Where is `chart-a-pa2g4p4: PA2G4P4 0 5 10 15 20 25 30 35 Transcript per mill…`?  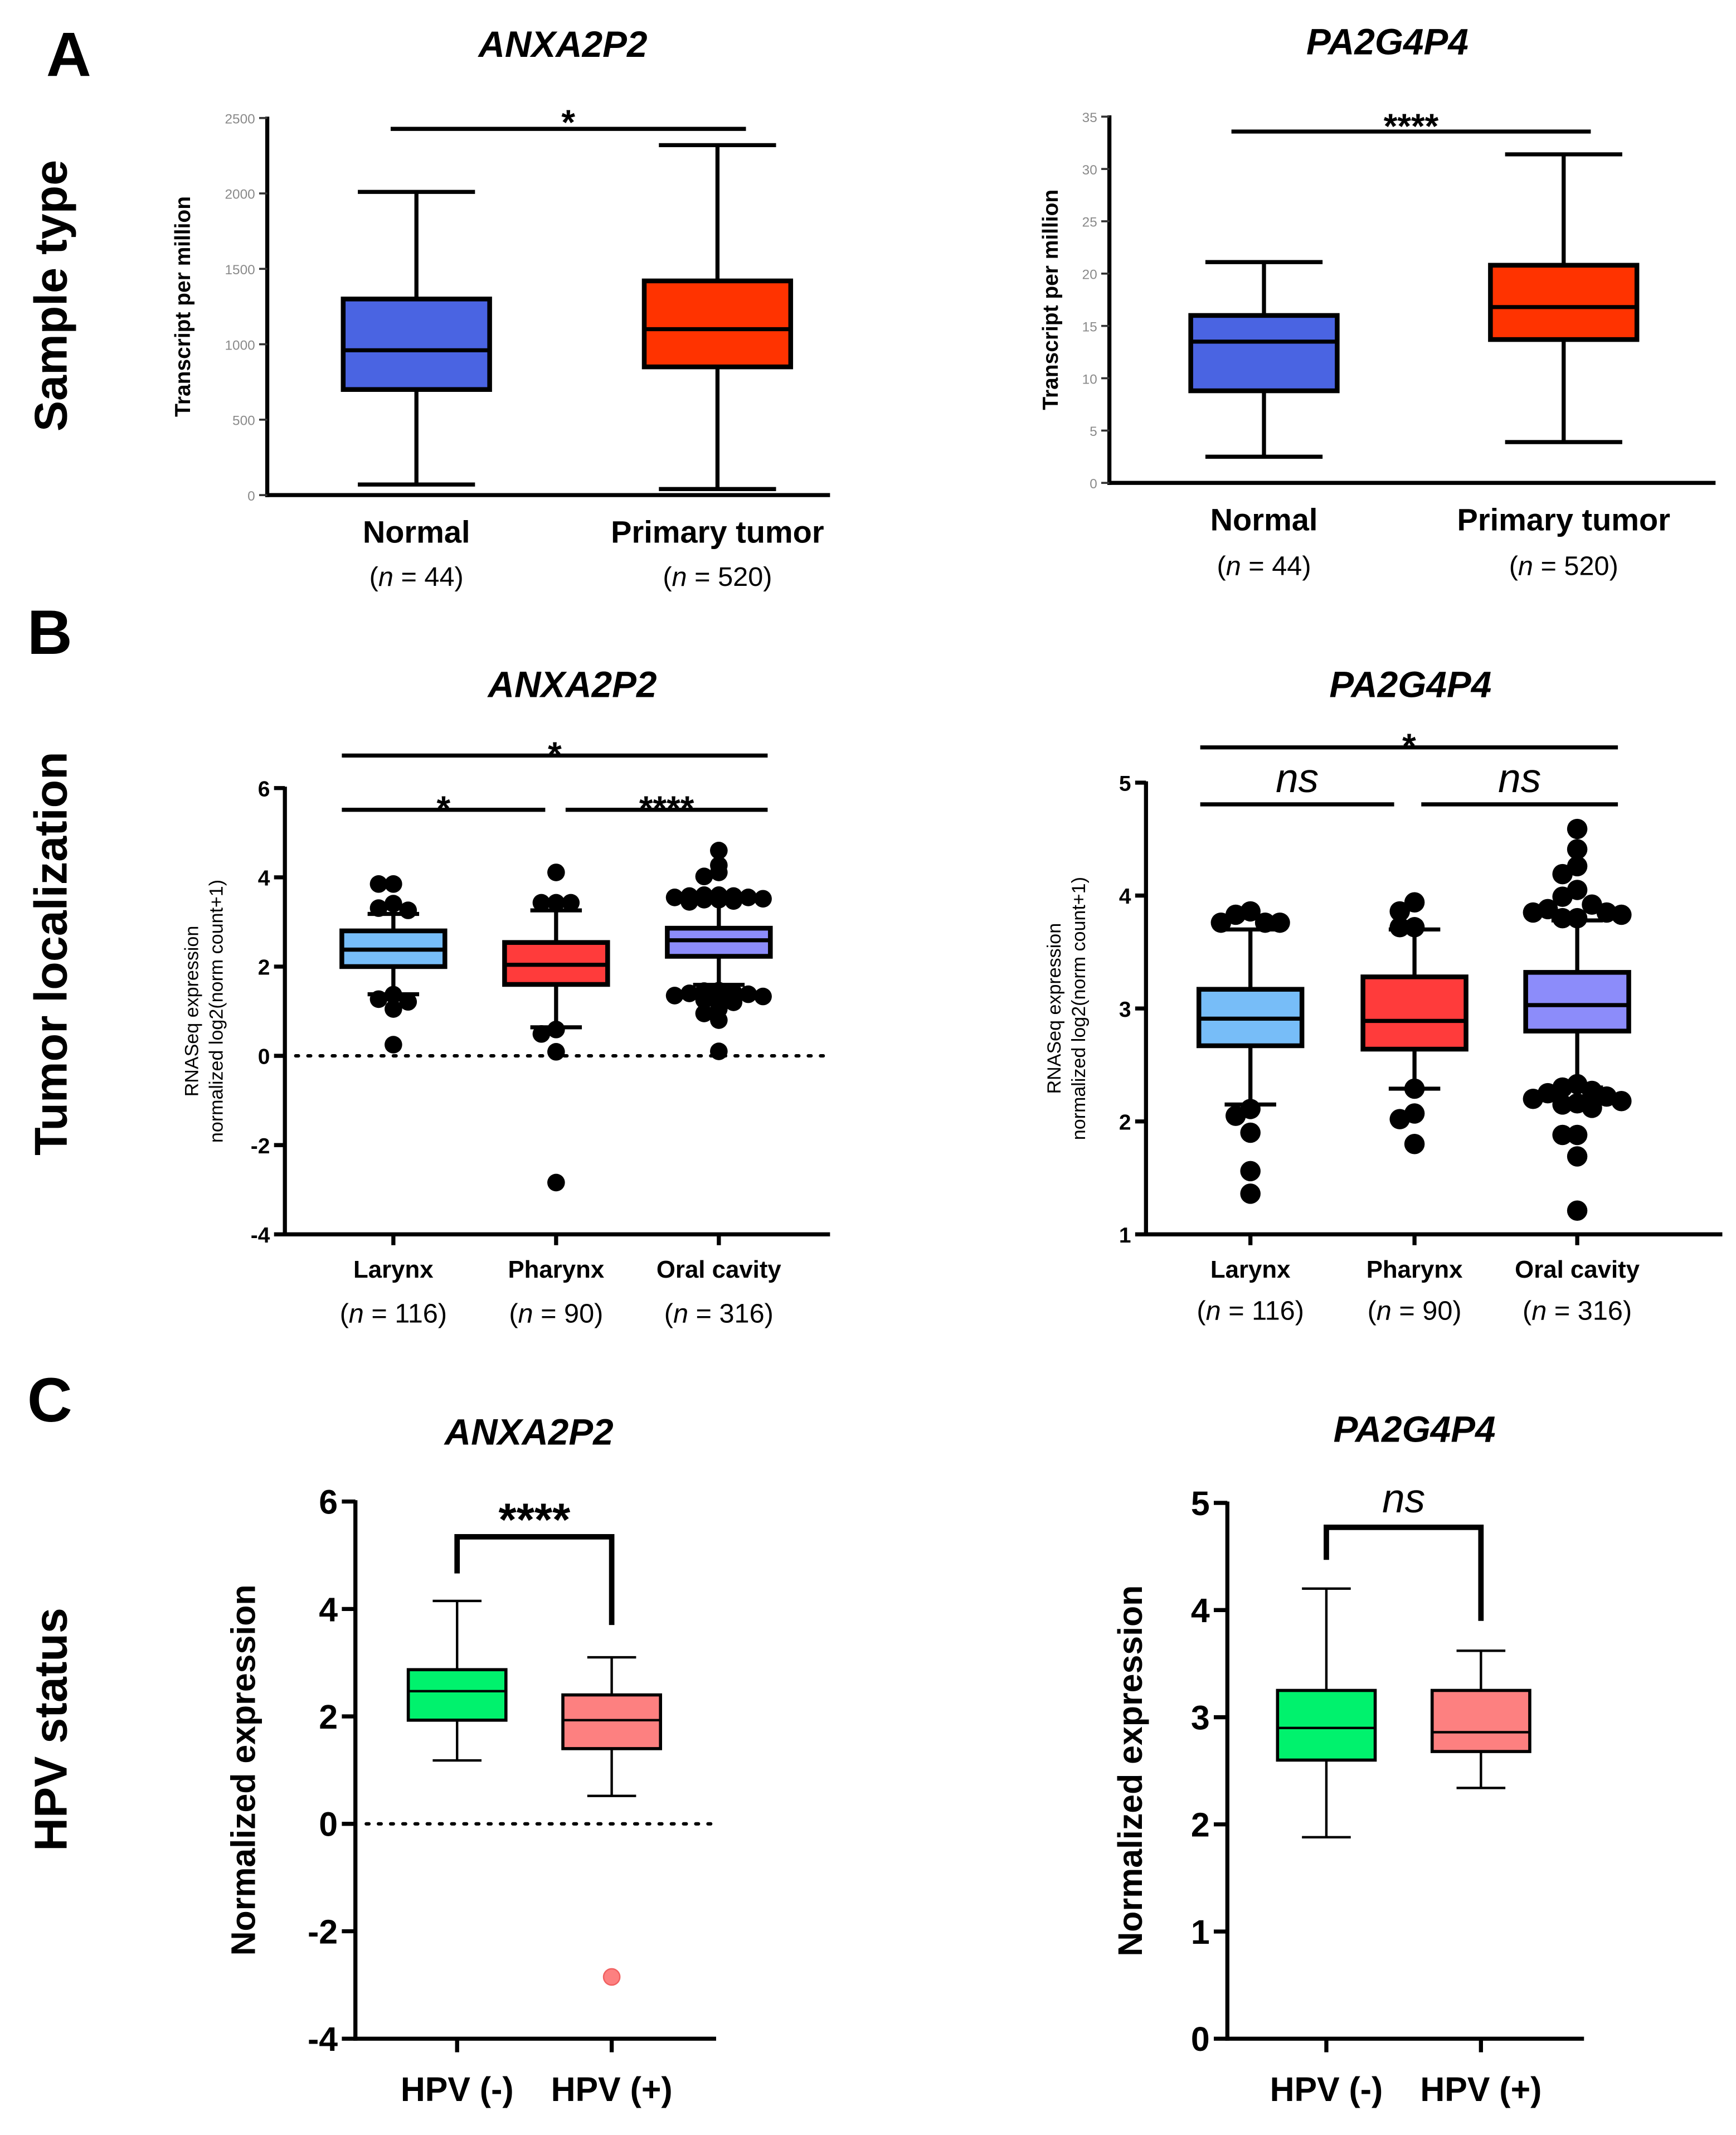 chart-a-pa2g4p4: PA2G4P4 0 5 10 15 20 25 30 35 Transcript per mill… is located at coordinates (1377, 301).